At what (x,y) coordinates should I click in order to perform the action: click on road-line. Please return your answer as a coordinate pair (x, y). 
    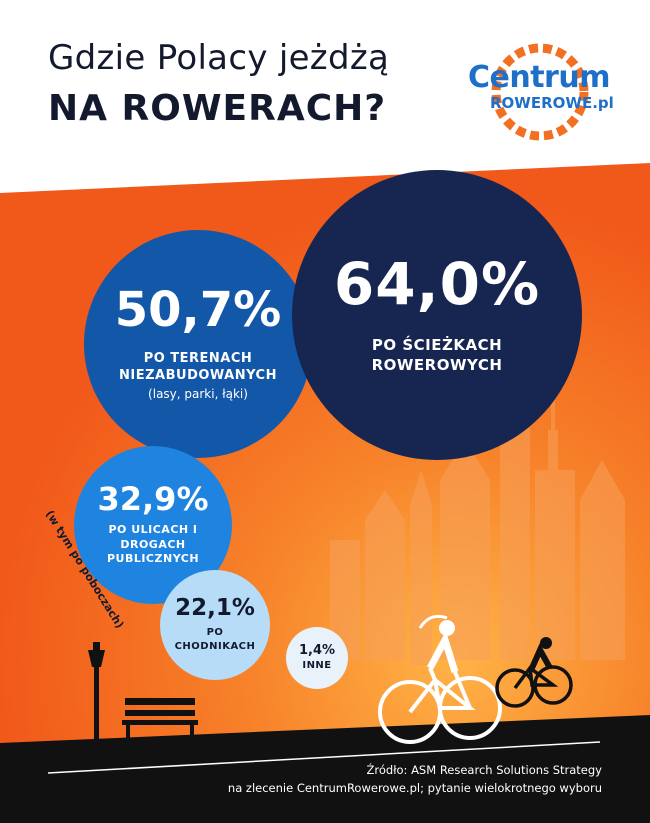
    Looking at the image, I should click on (324, 757).